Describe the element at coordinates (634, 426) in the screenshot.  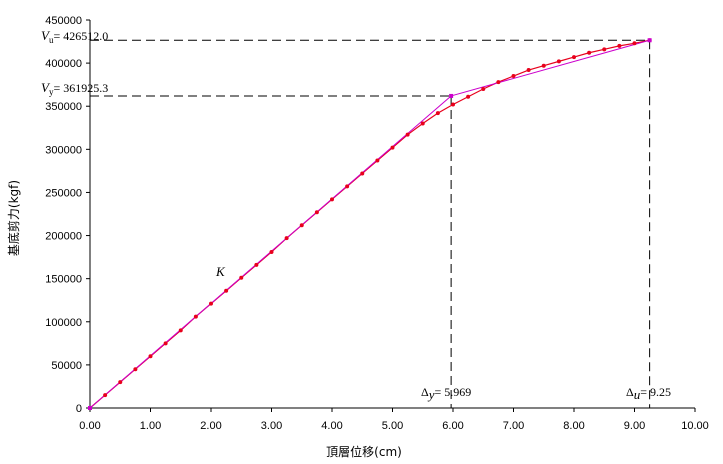
I see `x-tick-label: 9.00` at that location.